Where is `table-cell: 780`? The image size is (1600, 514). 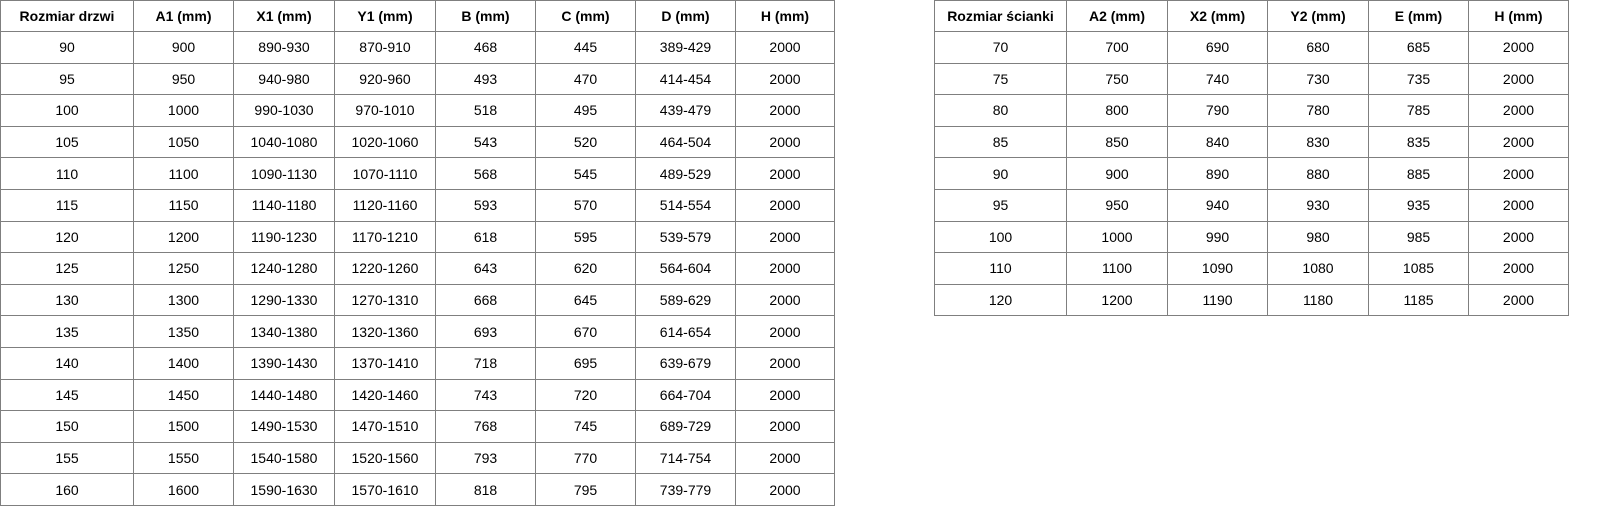
table-cell: 780 is located at coordinates (1318, 110).